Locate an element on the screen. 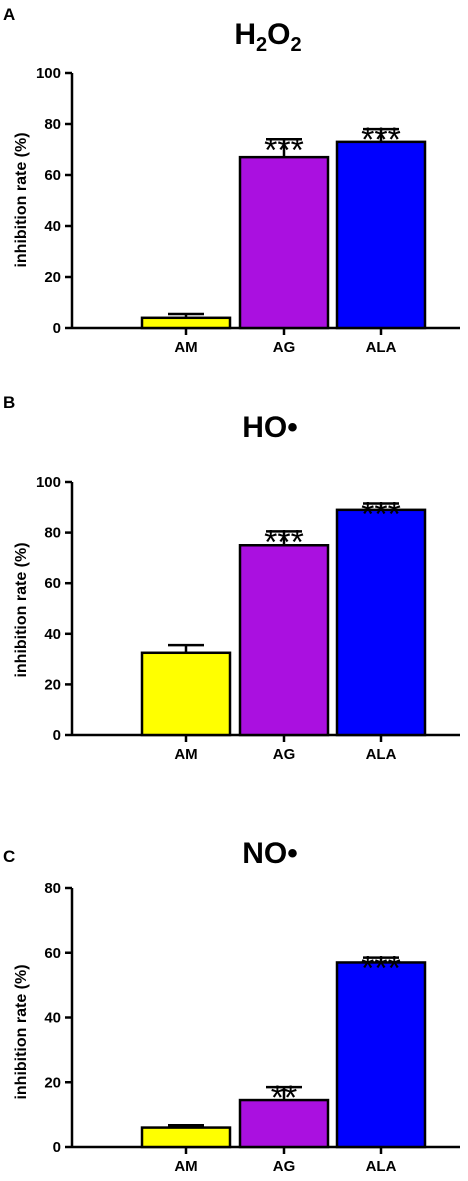 The width and height of the screenshot is (468, 1181). title-part: H is located at coordinates (245, 34).